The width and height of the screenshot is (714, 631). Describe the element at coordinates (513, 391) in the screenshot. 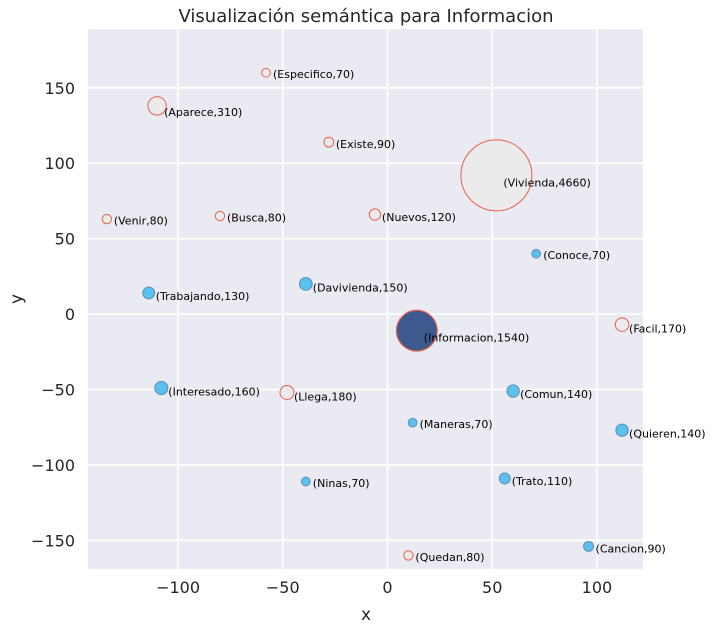

I see `data-point-comun` at that location.